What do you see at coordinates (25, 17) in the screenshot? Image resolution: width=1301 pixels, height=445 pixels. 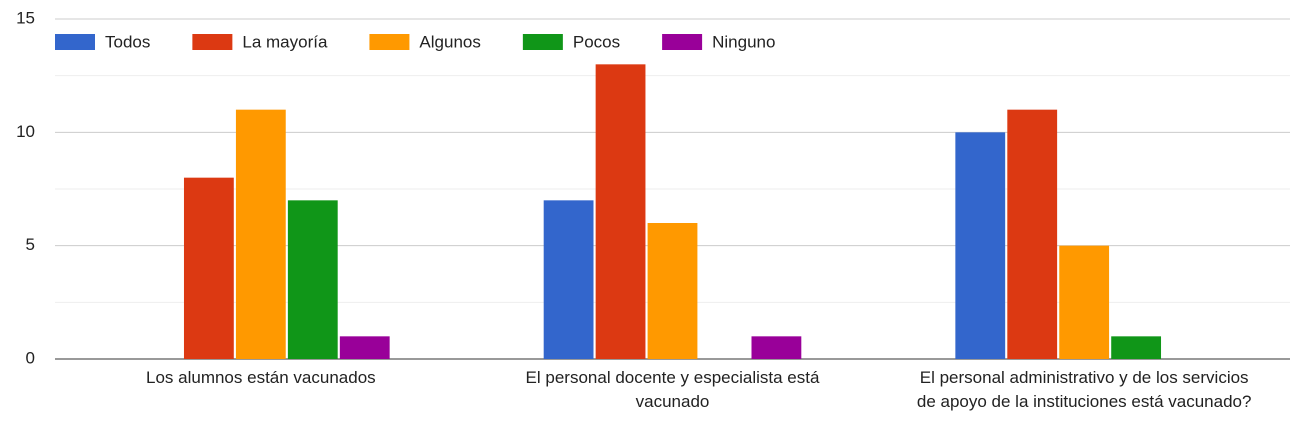 I see `y-tick-label: 15` at bounding box center [25, 17].